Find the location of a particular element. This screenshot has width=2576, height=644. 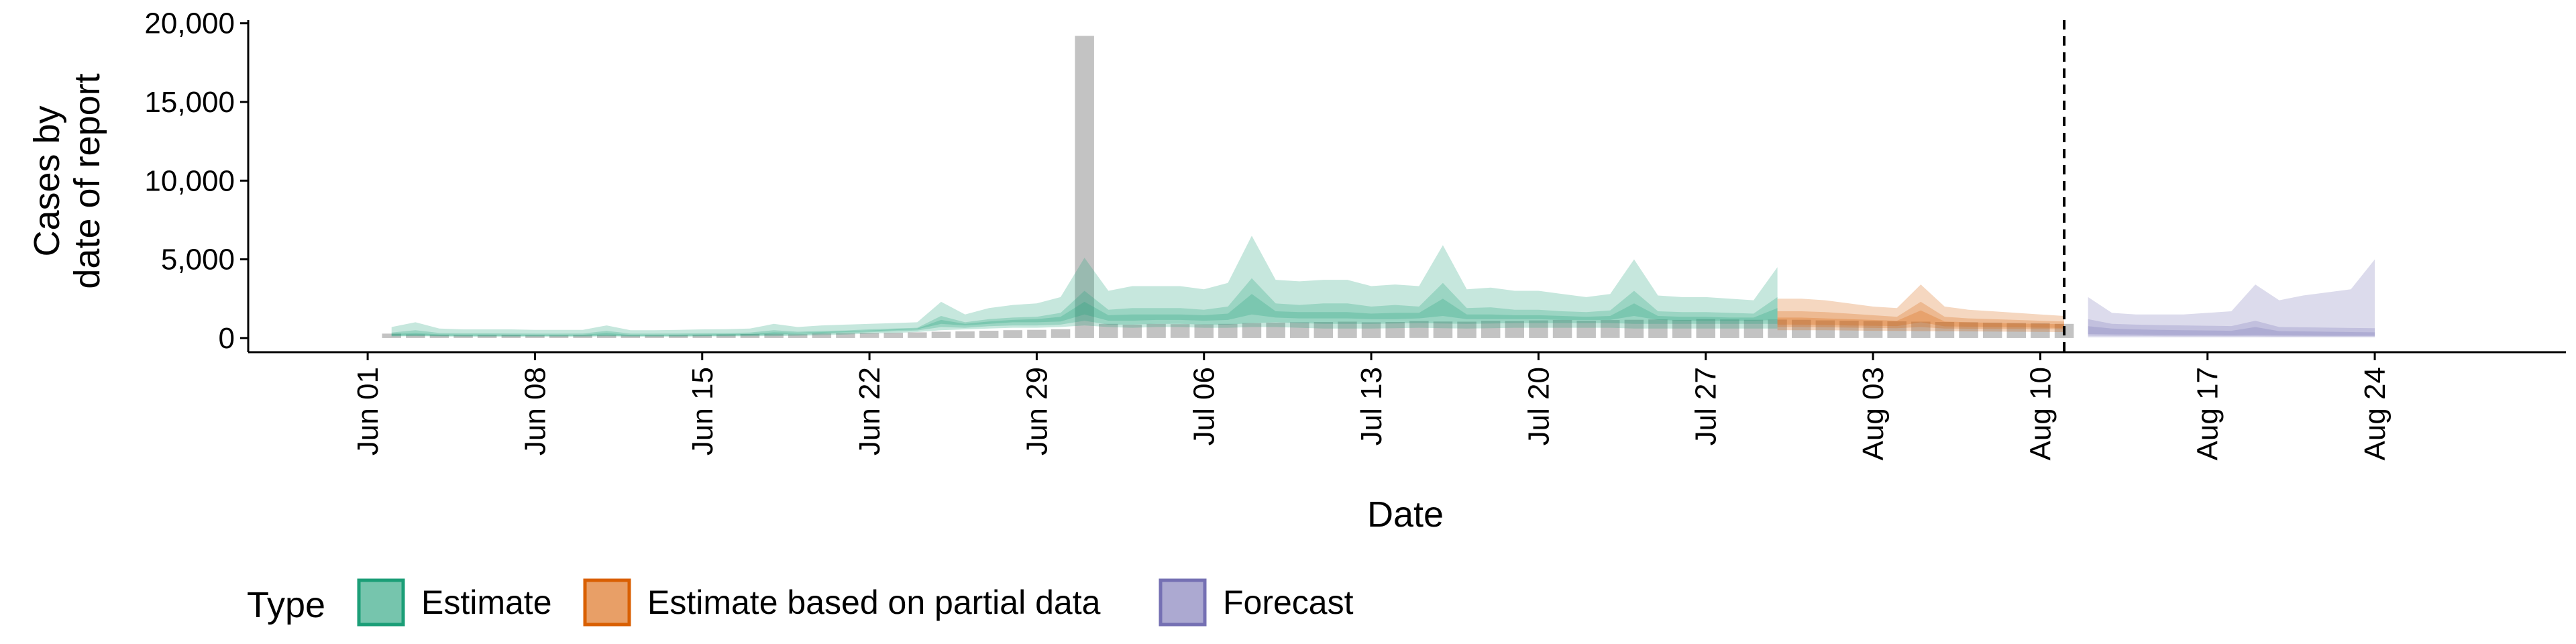

legend-label-2: Estimate based on partial data is located at coordinates (874, 602).